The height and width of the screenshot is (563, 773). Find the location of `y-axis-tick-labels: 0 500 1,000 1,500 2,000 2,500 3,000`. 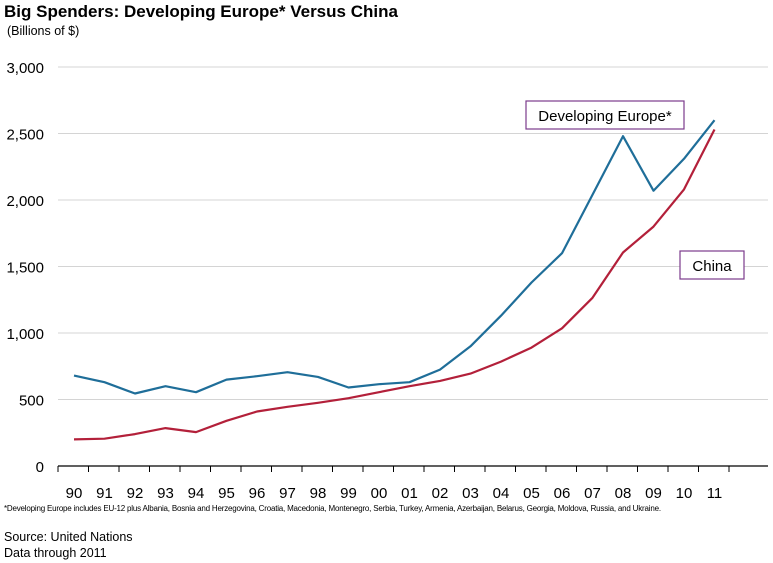

y-axis-tick-labels: 0 500 1,000 1,500 2,000 2,500 3,000 is located at coordinates (25, 268).